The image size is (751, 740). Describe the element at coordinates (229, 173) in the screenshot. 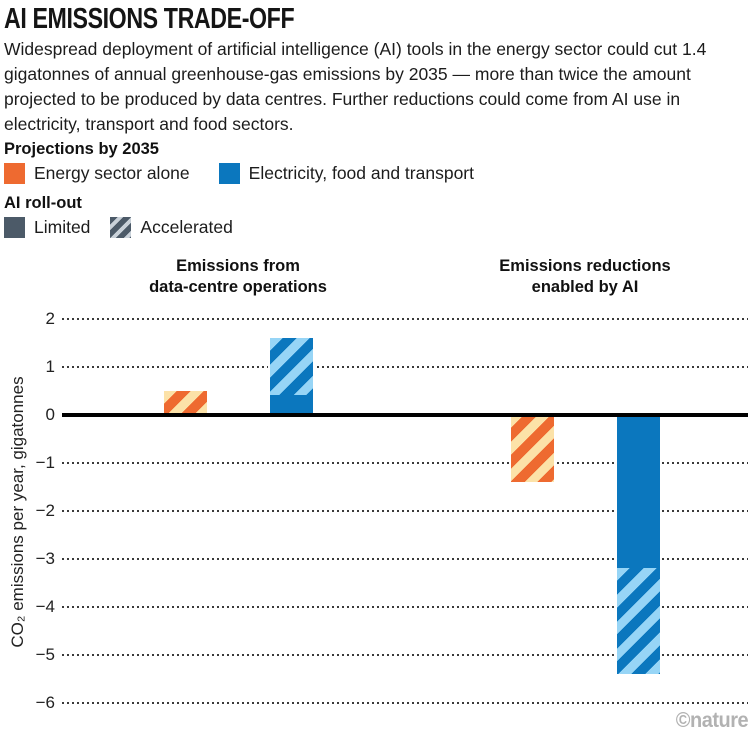

I see `electricity-swatch` at that location.